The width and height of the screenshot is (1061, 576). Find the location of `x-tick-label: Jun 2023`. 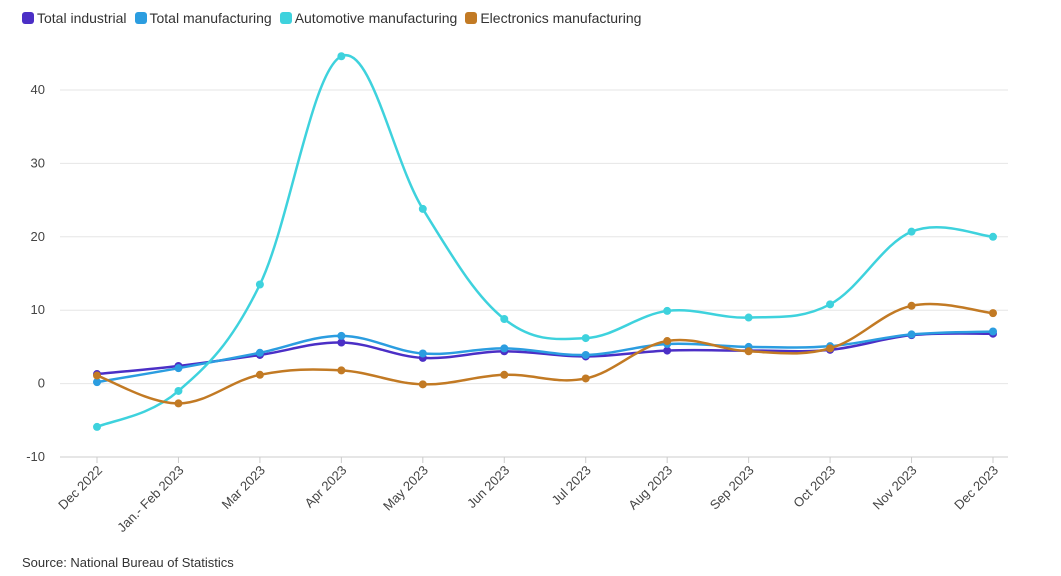

x-tick-label: Jun 2023 is located at coordinates (488, 487).